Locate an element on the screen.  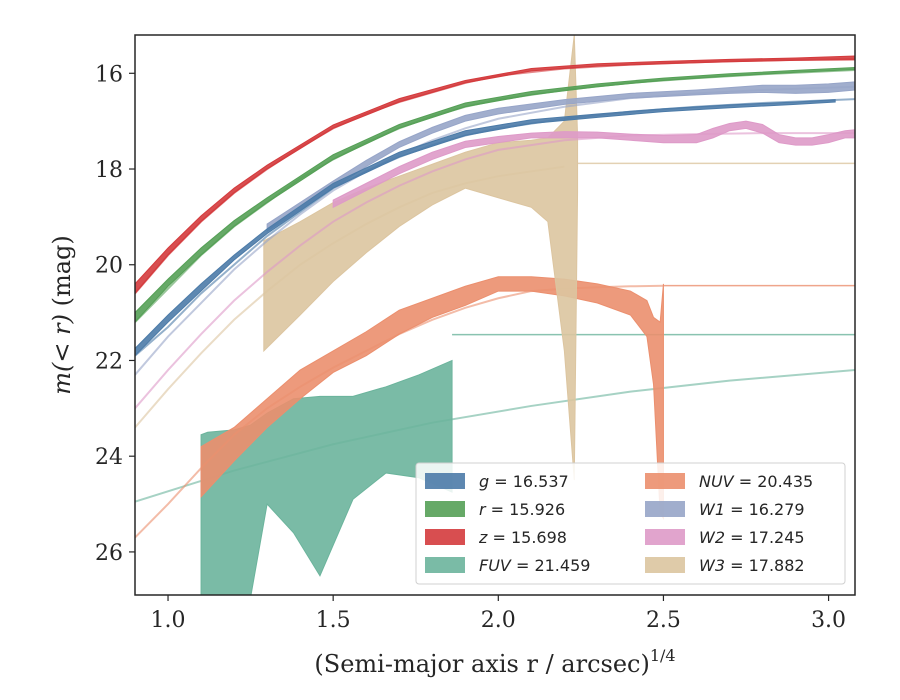
profile-band-w1 is located at coordinates (560, 157).